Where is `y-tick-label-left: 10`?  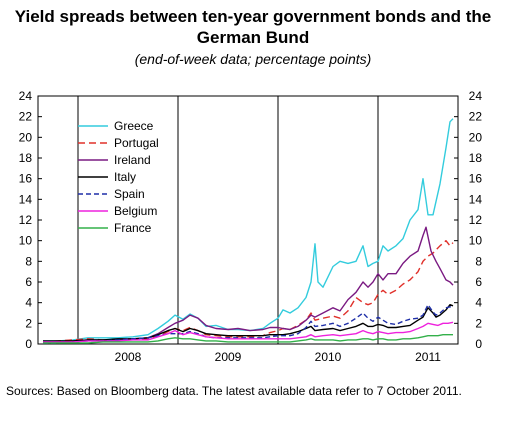 y-tick-label-left: 10 is located at coordinates (26, 241).